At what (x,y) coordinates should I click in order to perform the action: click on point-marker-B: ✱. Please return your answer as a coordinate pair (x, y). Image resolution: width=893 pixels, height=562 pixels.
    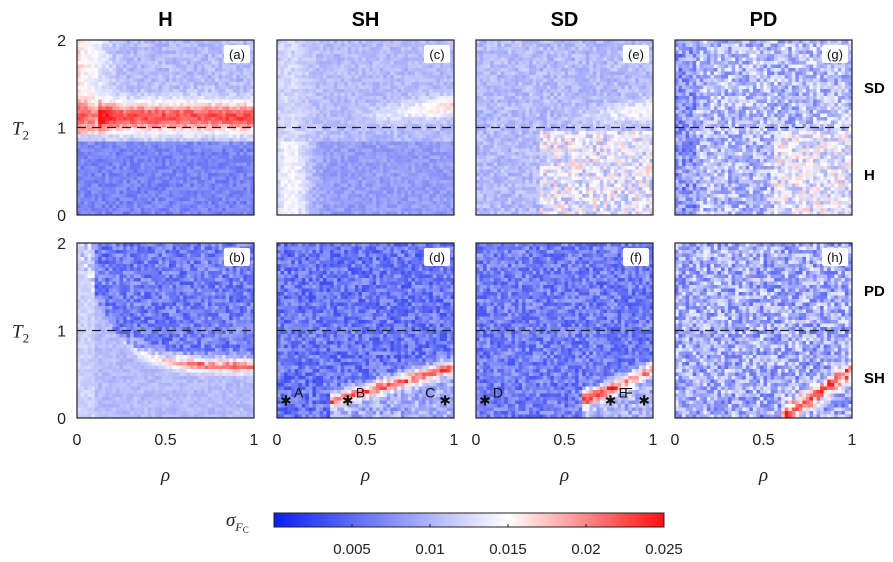
    Looking at the image, I should click on (348, 401).